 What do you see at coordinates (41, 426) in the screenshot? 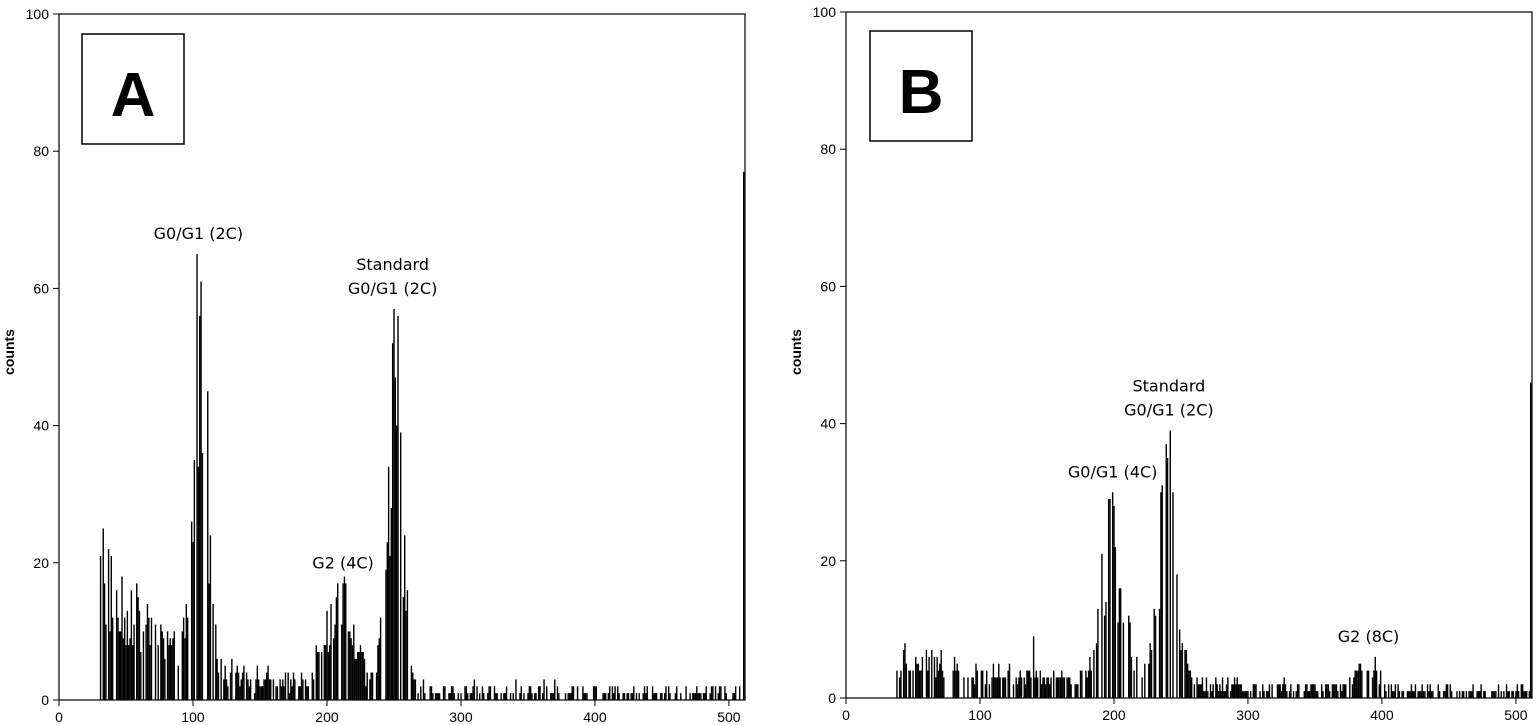
I see `y-tick-label: 40` at bounding box center [41, 426].